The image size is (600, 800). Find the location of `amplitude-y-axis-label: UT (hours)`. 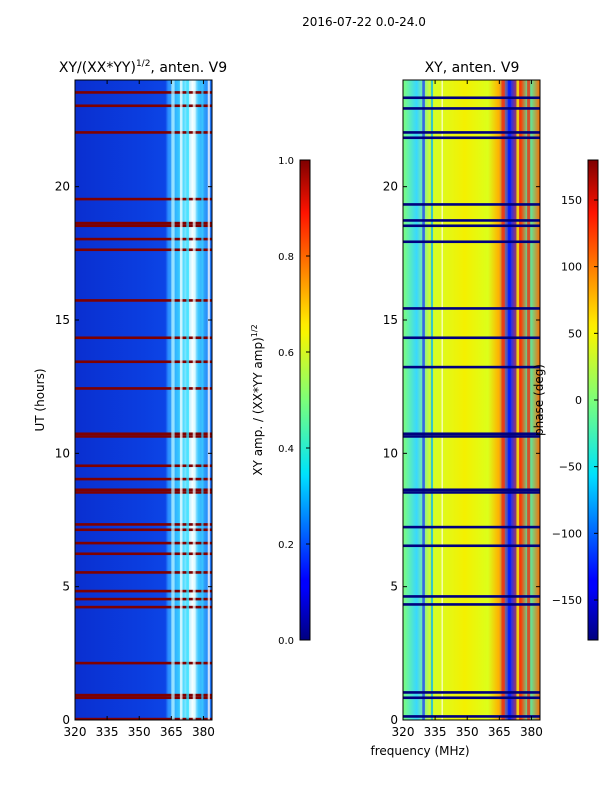

amplitude-y-axis-label: UT (hours) is located at coordinates (40, 399).